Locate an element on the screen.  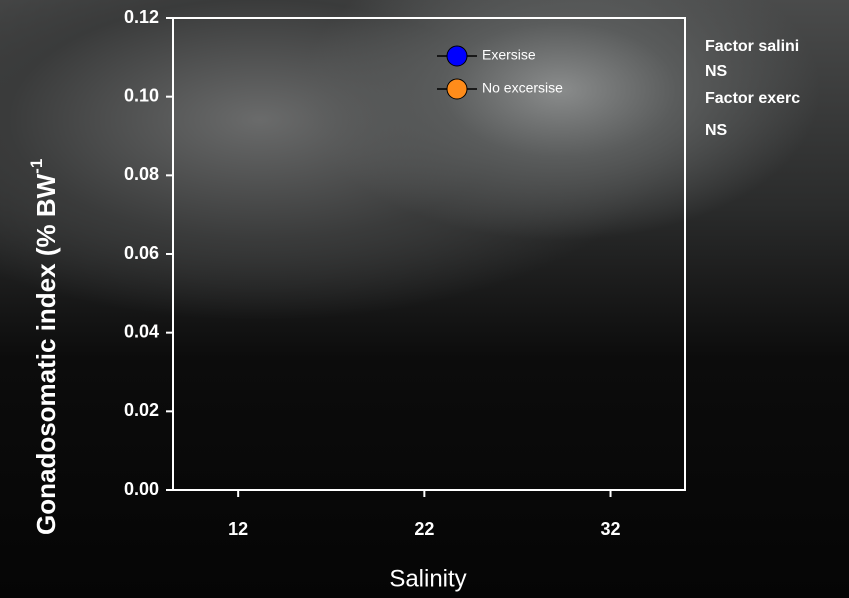
legend-label: No excersise is located at coordinates (522, 88).